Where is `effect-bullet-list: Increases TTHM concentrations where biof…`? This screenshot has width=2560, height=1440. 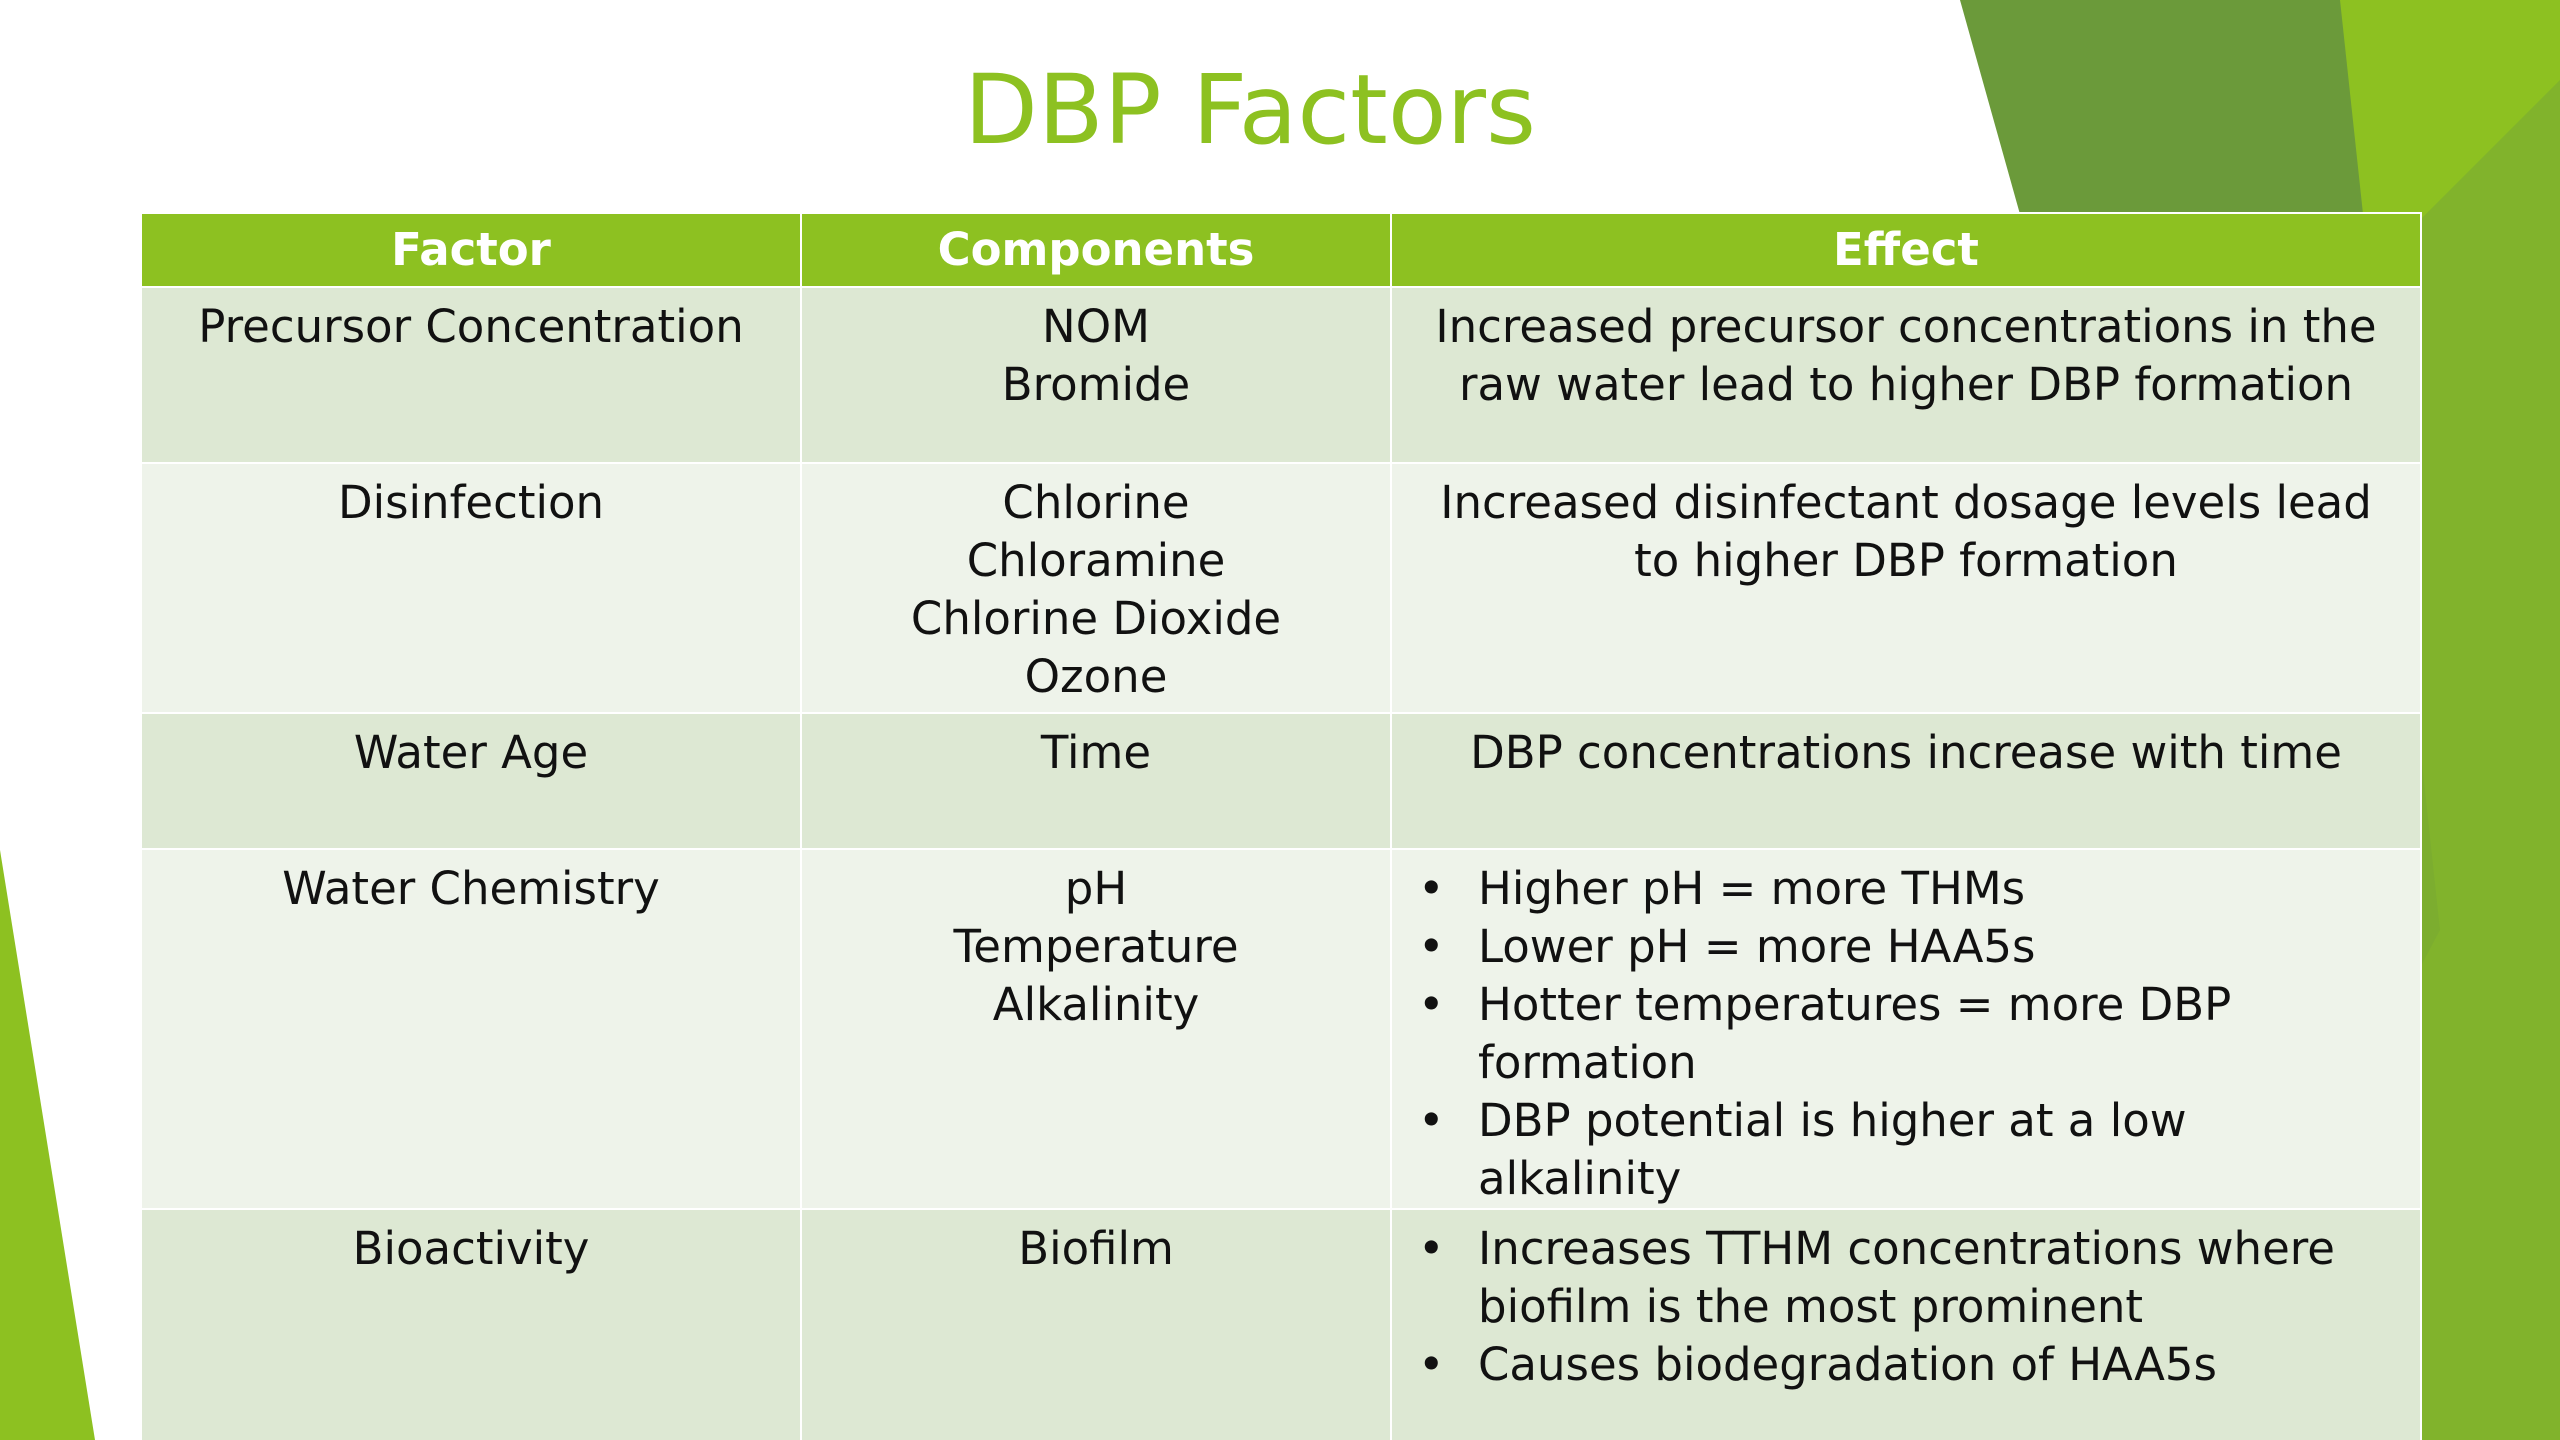
effect-bullet-list: Increases TTHM concentrations where biof… is located at coordinates (1906, 1307).